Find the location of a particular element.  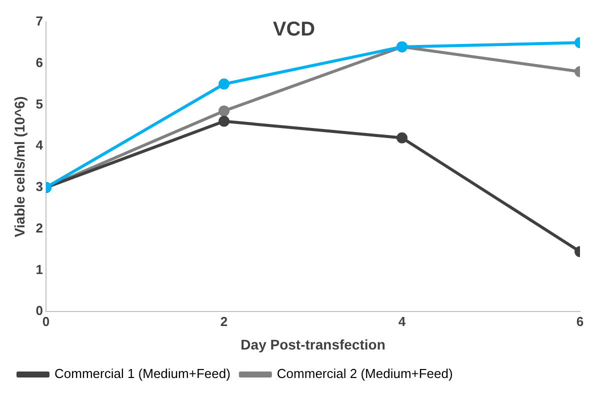

x-tick-label: 6 is located at coordinates (580, 321).